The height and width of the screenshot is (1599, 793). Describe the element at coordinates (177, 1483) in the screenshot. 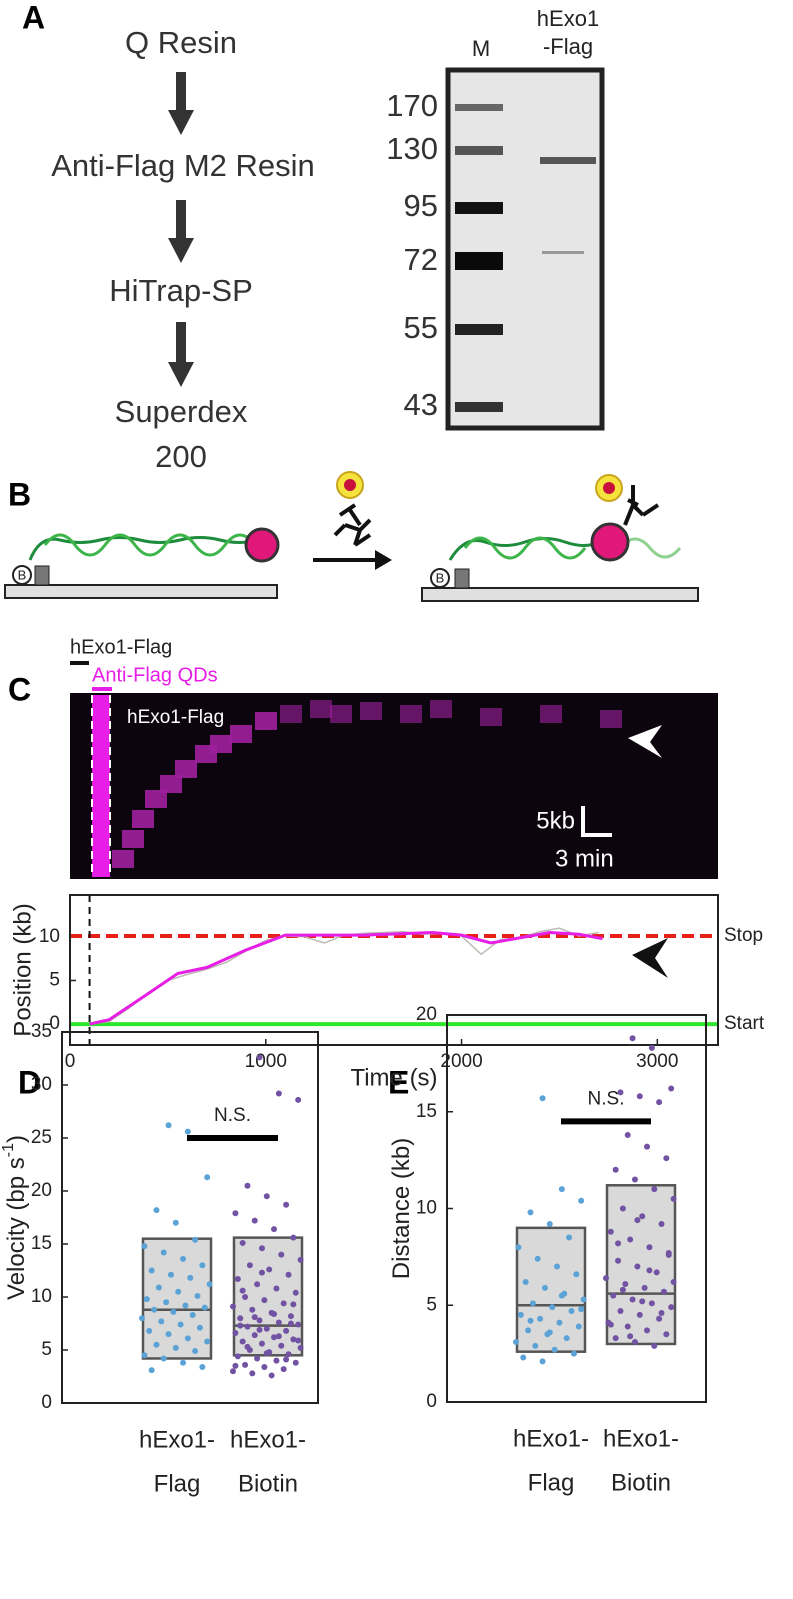

I see `x-tick-label: Flag` at that location.